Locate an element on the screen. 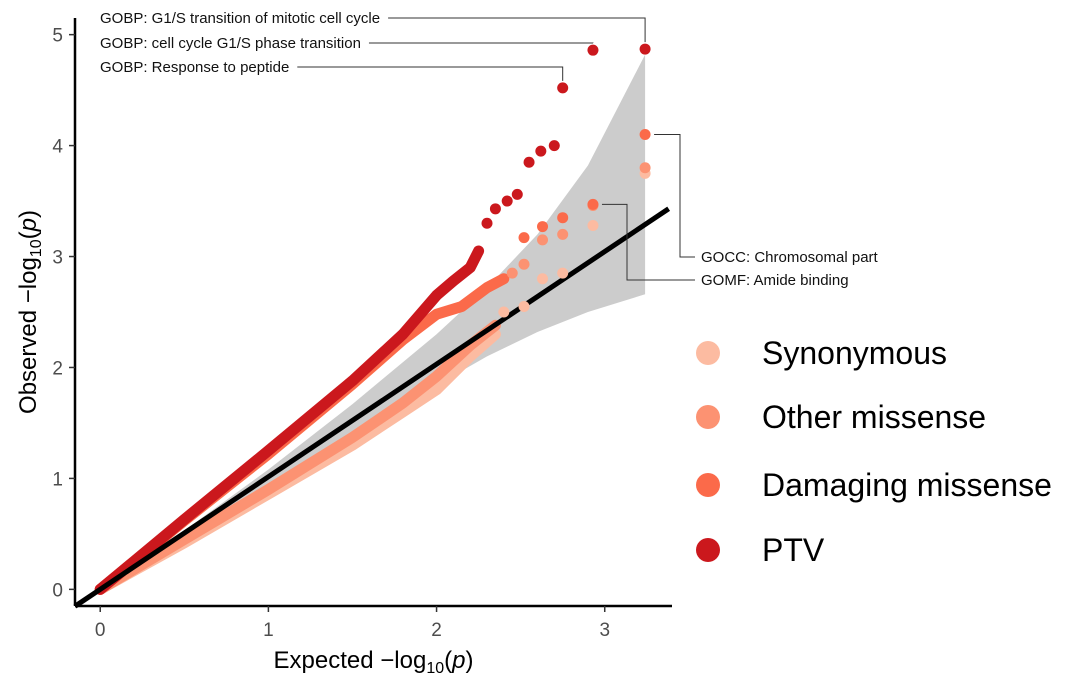 The height and width of the screenshot is (677, 1081). x-tick-label: 2 is located at coordinates (436, 630).